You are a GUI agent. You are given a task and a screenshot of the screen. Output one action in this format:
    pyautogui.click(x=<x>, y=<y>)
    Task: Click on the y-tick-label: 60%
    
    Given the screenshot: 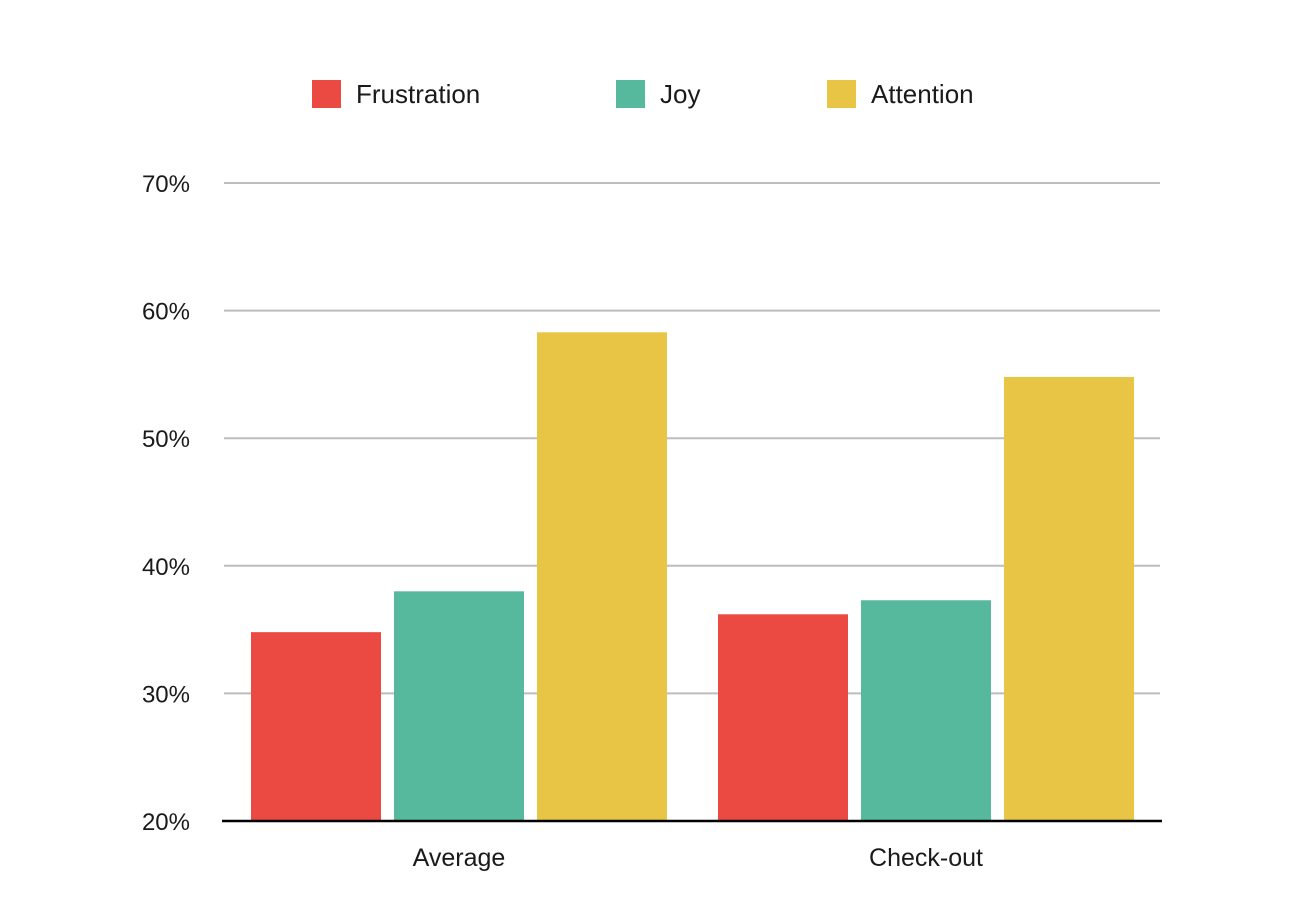 What is the action you would take?
    pyautogui.click(x=166, y=312)
    